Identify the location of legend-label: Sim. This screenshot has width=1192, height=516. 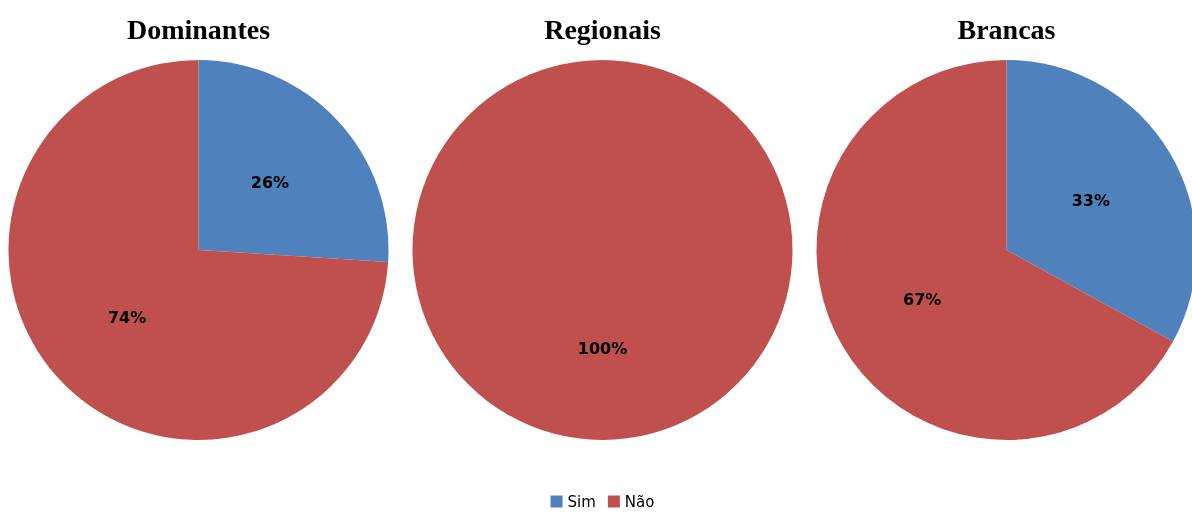
(581, 501).